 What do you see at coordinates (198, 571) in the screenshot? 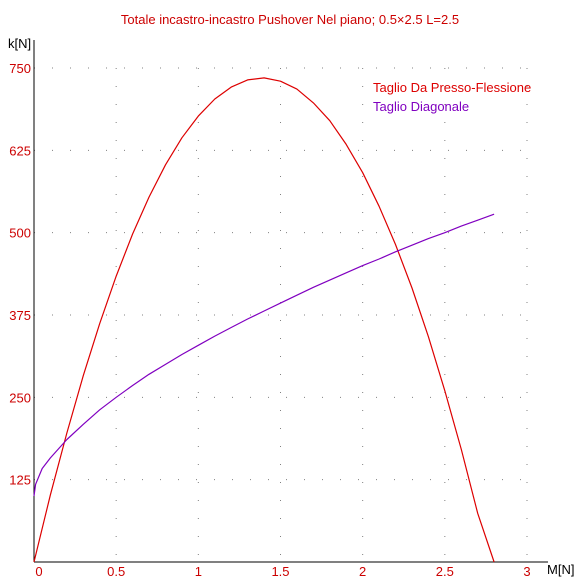
I see `x-tick-label: 1` at bounding box center [198, 571].